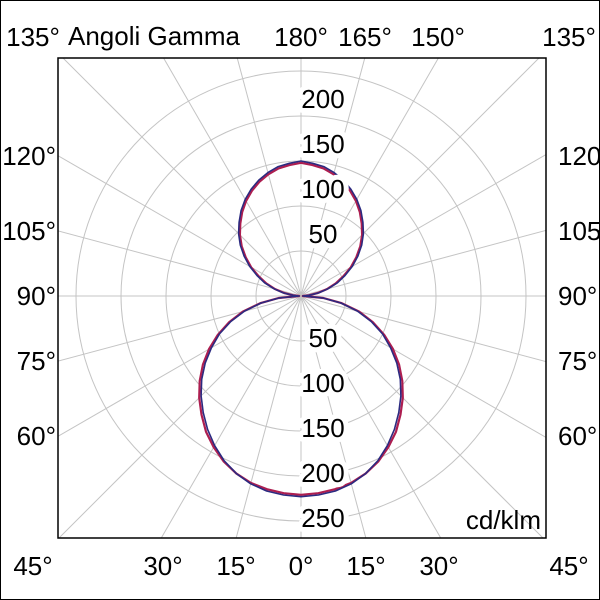 Image resolution: width=600 pixels, height=600 pixels. I want to click on angle-label-right: 60°, so click(577, 436).